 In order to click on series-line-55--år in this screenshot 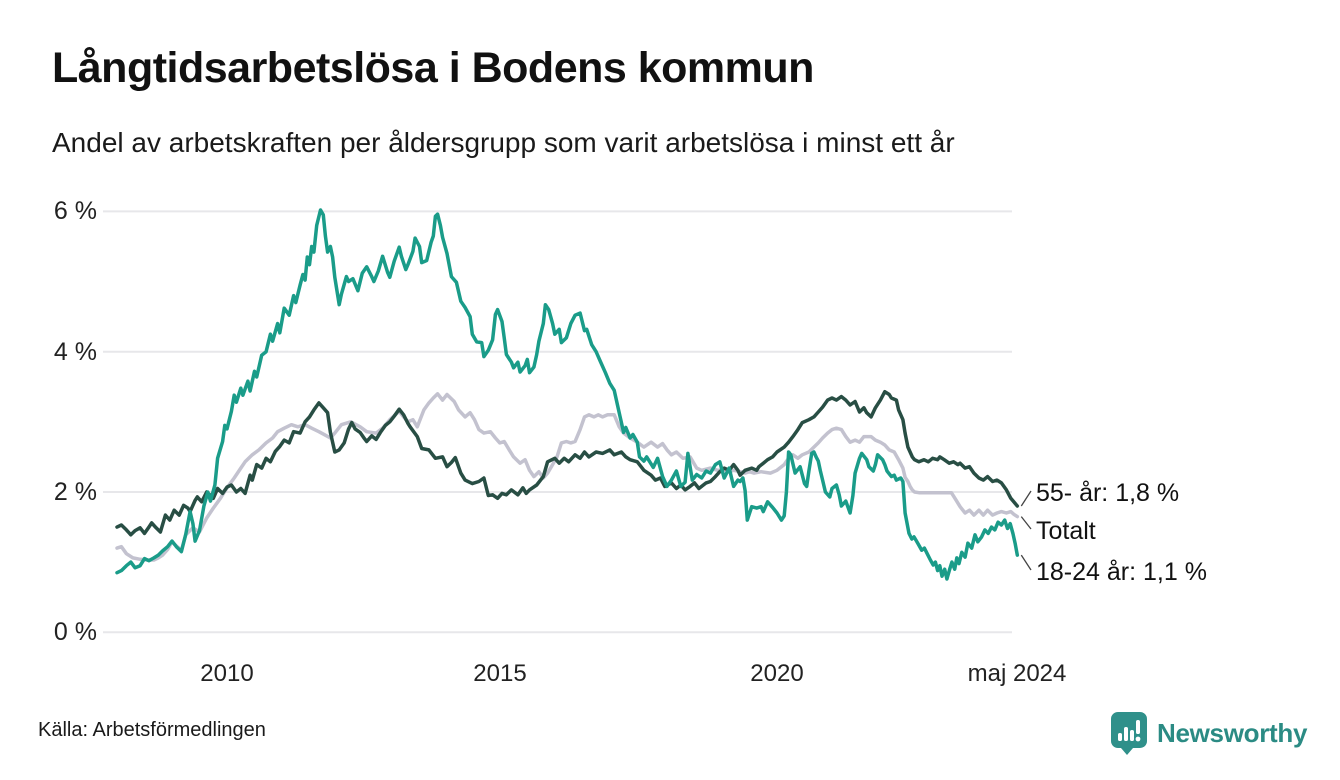, I will do `click(567, 463)`.